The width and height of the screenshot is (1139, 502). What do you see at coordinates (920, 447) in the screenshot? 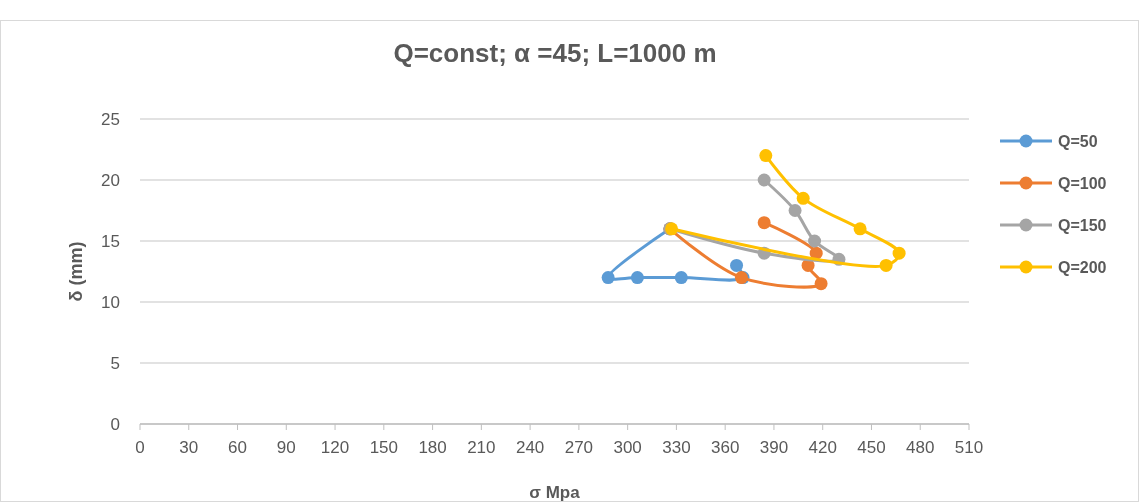
I see `x-tick-label: 480` at bounding box center [920, 447].